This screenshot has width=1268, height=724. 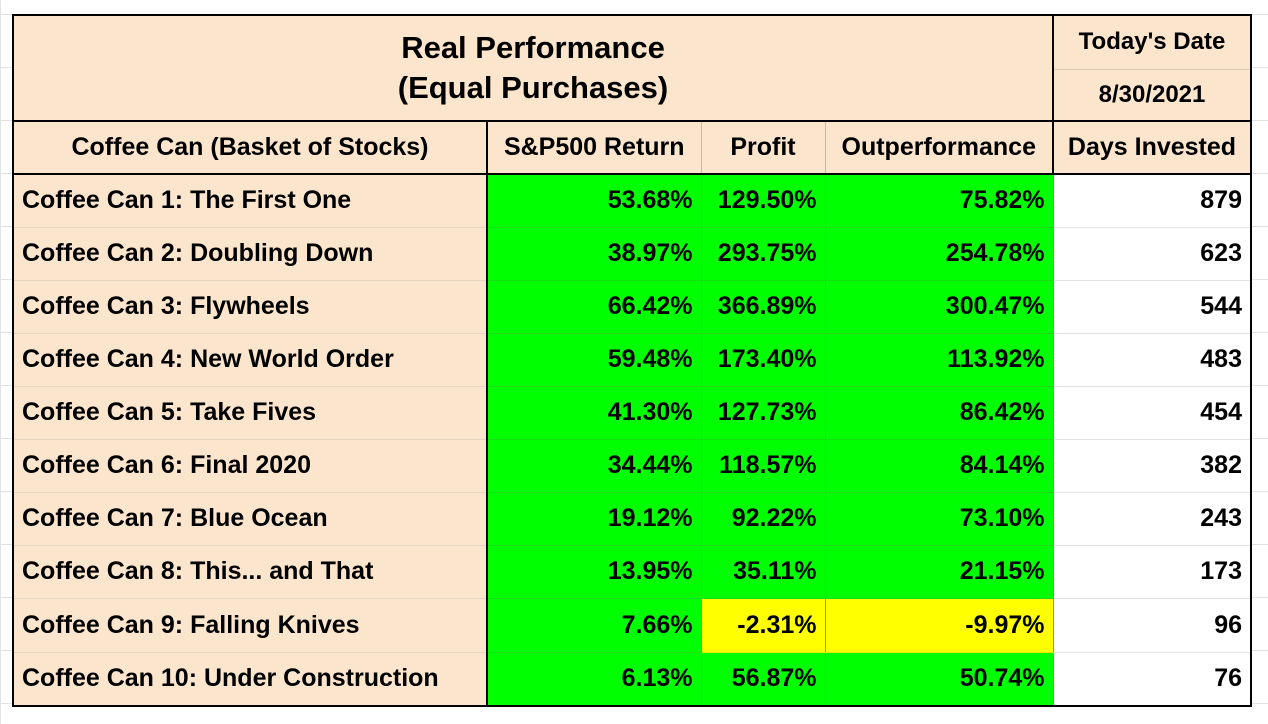 I want to click on todays-date-label: Today's Date, so click(x=1152, y=42).